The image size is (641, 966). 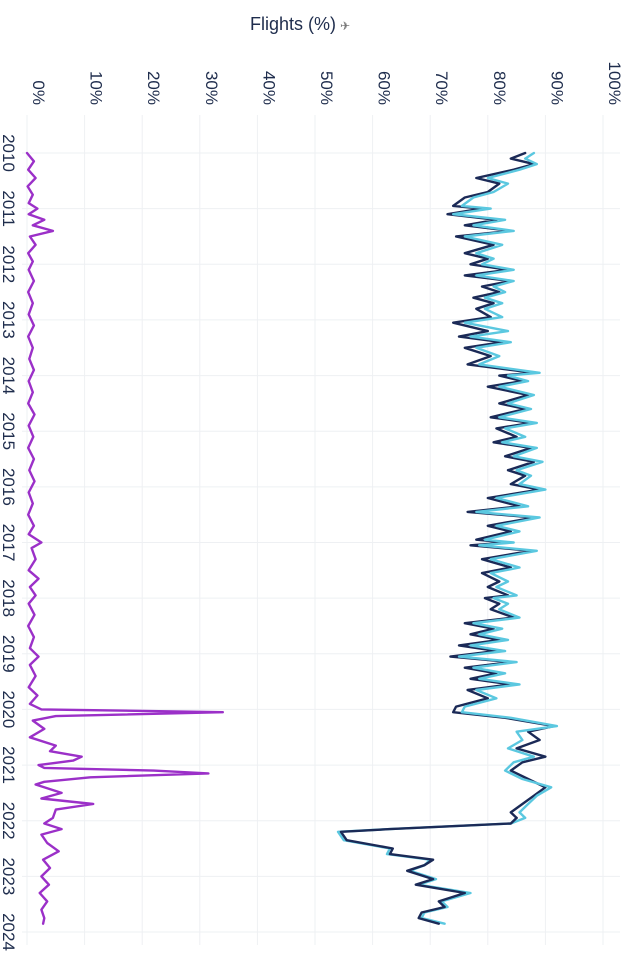 I want to click on axis-title-text: Flights (%), so click(x=293, y=24).